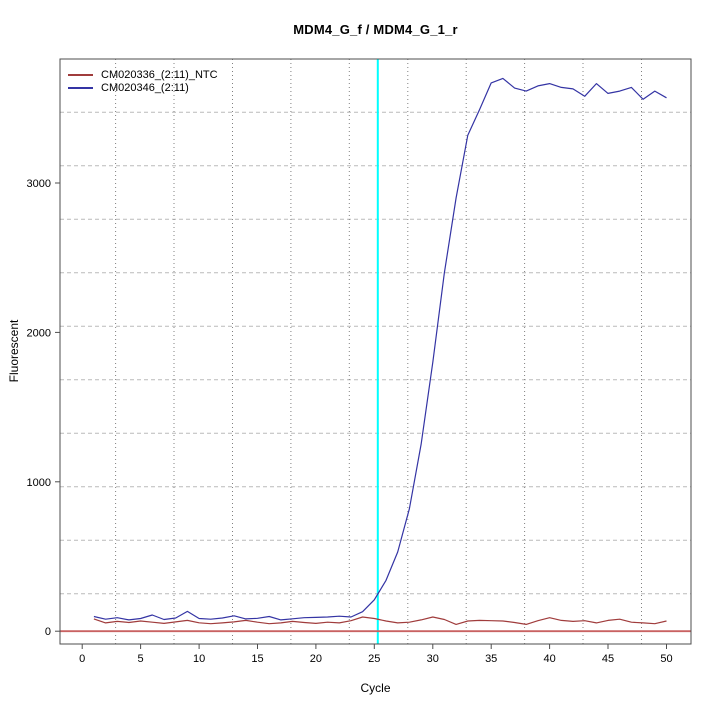 The height and width of the screenshot is (720, 720). What do you see at coordinates (257, 659) in the screenshot?
I see `x-tick-label: 15` at bounding box center [257, 659].